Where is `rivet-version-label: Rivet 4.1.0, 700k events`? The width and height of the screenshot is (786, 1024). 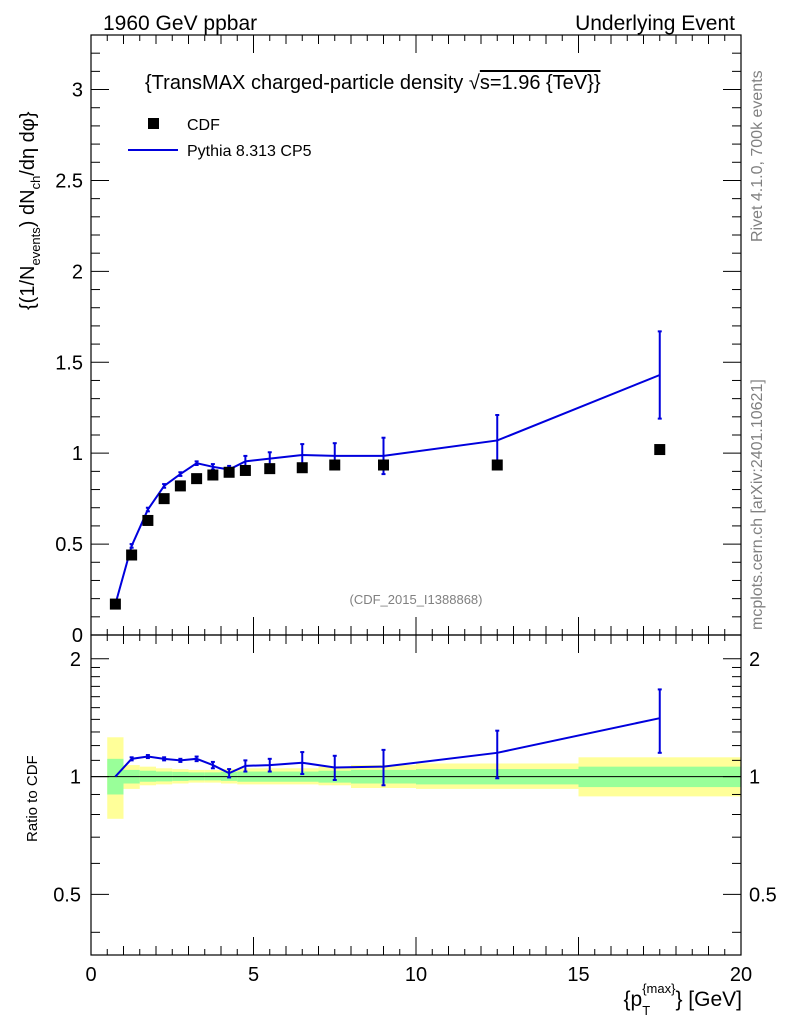 rivet-version-label: Rivet 4.1.0, 700k events is located at coordinates (757, 156).